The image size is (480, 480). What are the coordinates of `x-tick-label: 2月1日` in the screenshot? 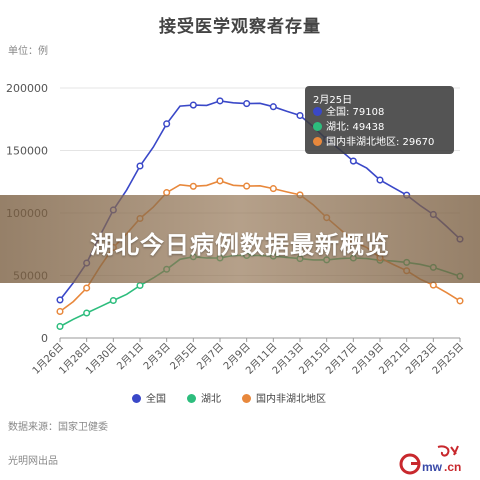 It's located at (130, 357).